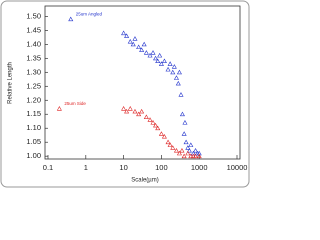 The height and width of the screenshot is (240, 320). I want to click on y-tick-label: 1.40, so click(33, 43).